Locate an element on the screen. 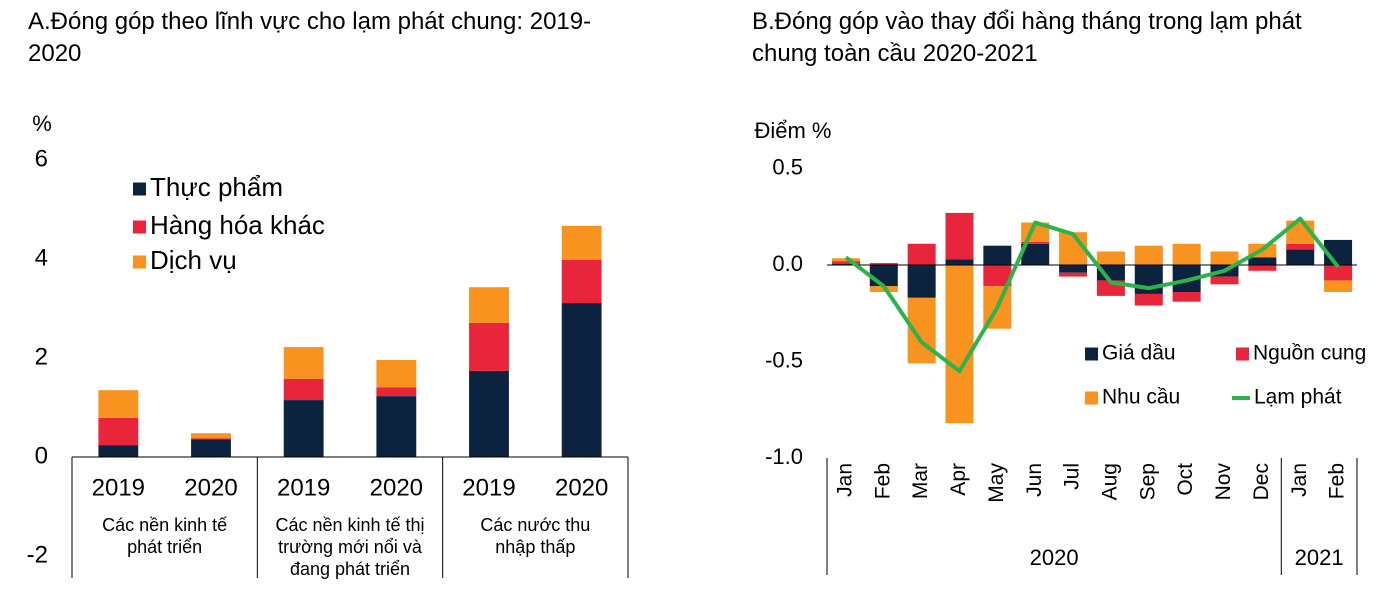  group-label: Các nền kinh tế phát triển is located at coordinates (165, 536).